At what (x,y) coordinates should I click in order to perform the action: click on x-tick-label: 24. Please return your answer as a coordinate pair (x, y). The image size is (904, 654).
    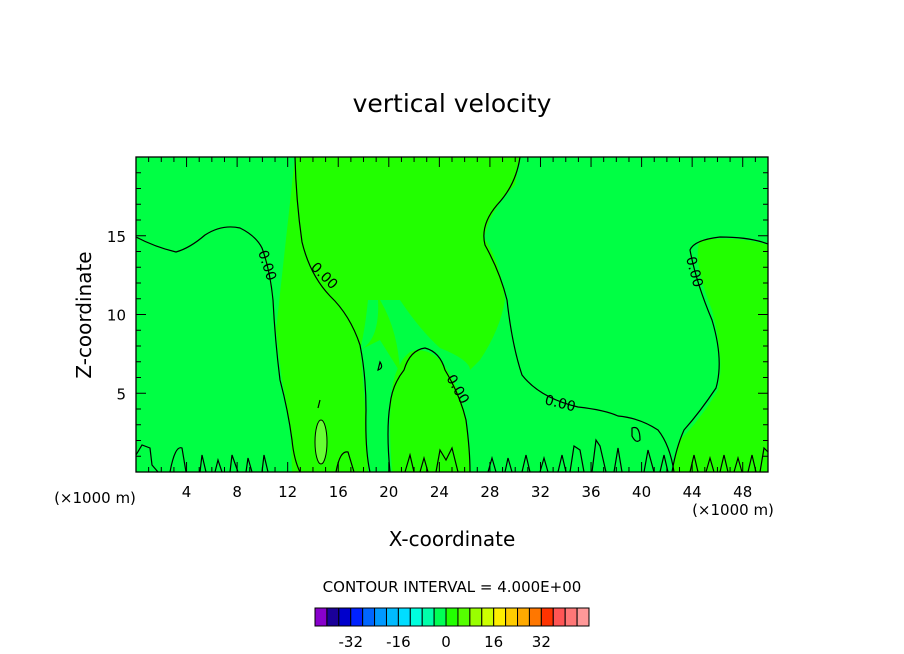
    Looking at the image, I should click on (439, 492).